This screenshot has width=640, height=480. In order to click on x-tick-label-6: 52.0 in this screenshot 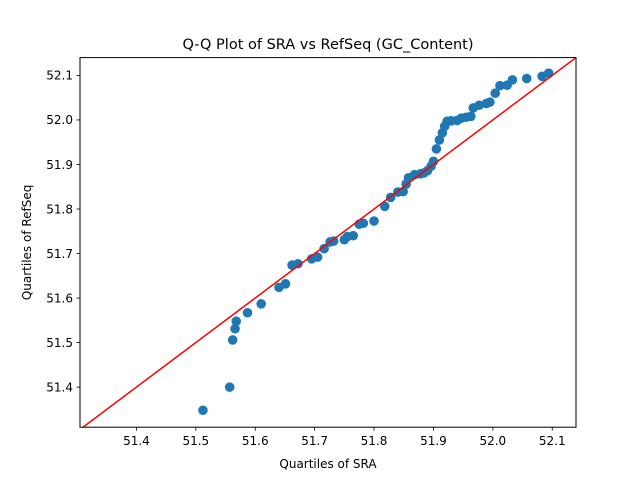, I will do `click(492, 441)`.